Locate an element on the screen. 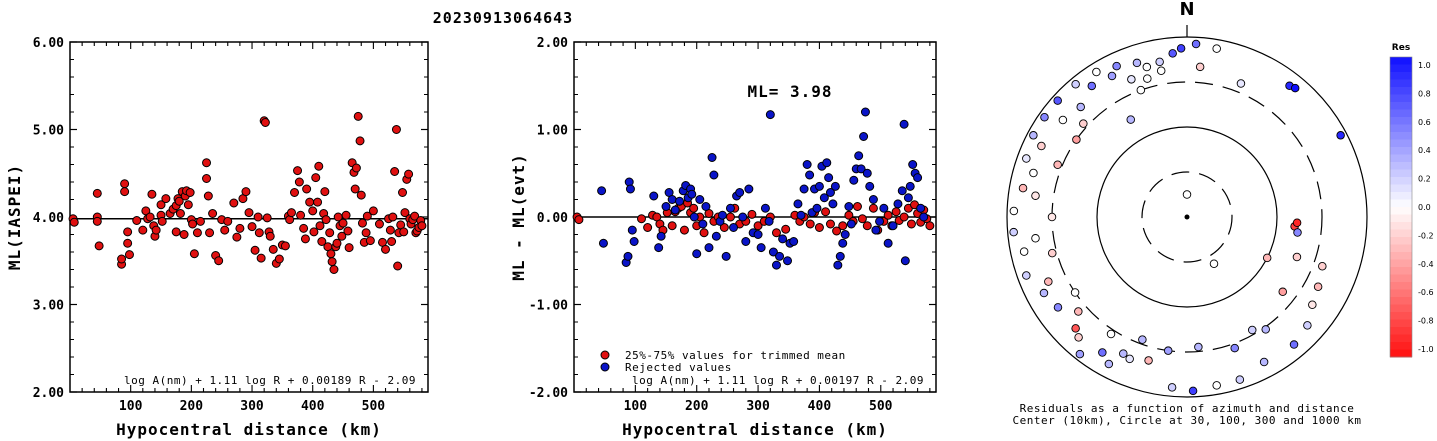  x-axis-label: Hypocentral distance (km) is located at coordinates (249, 429).